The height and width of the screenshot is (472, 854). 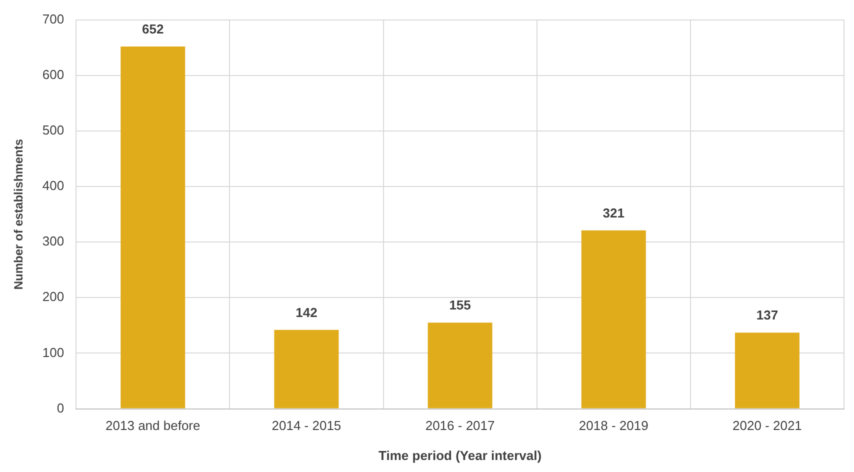 What do you see at coordinates (153, 29) in the screenshot?
I see `data-label: 652` at bounding box center [153, 29].